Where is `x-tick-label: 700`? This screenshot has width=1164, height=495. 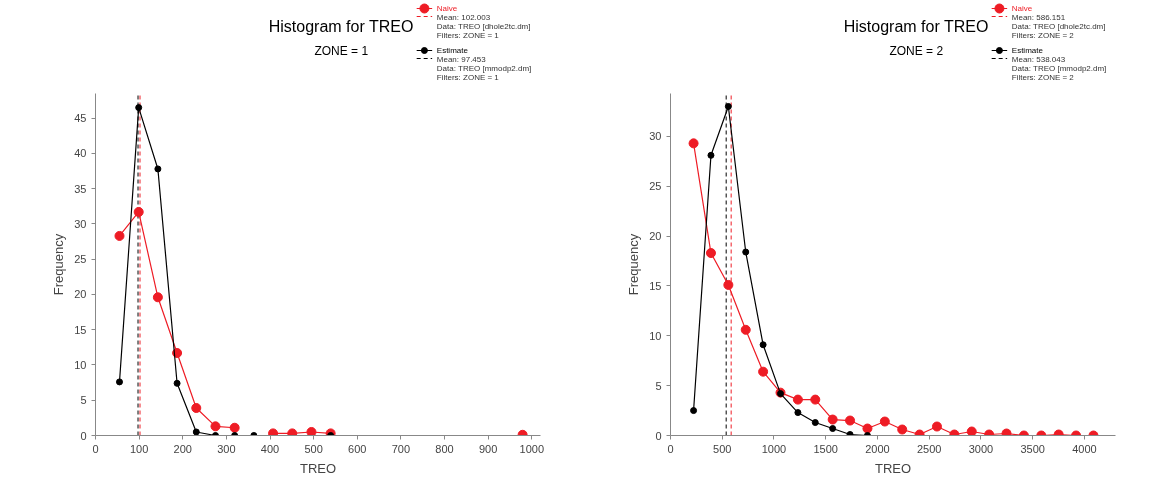 x-tick-label: 700 is located at coordinates (401, 448).